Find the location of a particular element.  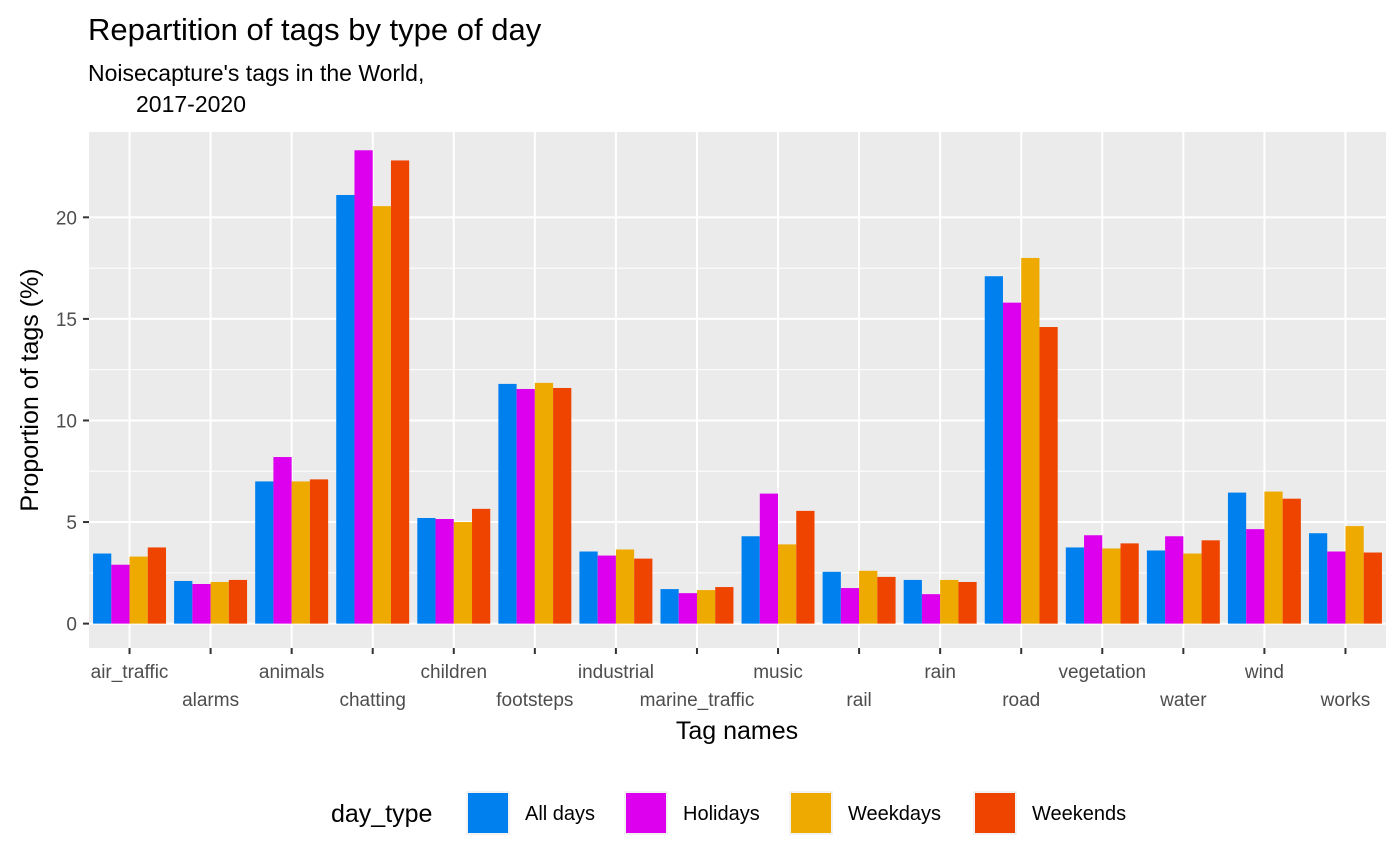

bar-rail-weekends is located at coordinates (886, 600).